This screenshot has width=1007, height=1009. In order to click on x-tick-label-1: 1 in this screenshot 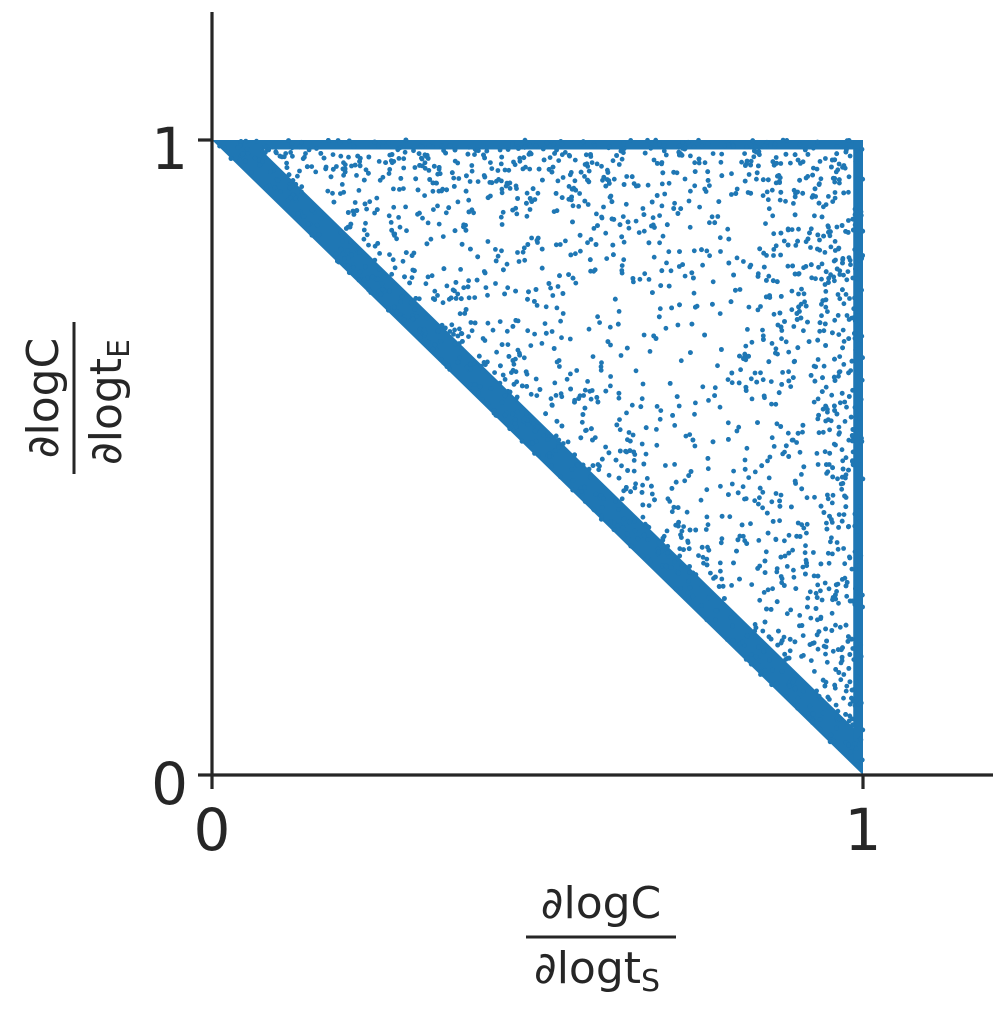, I will do `click(863, 830)`.